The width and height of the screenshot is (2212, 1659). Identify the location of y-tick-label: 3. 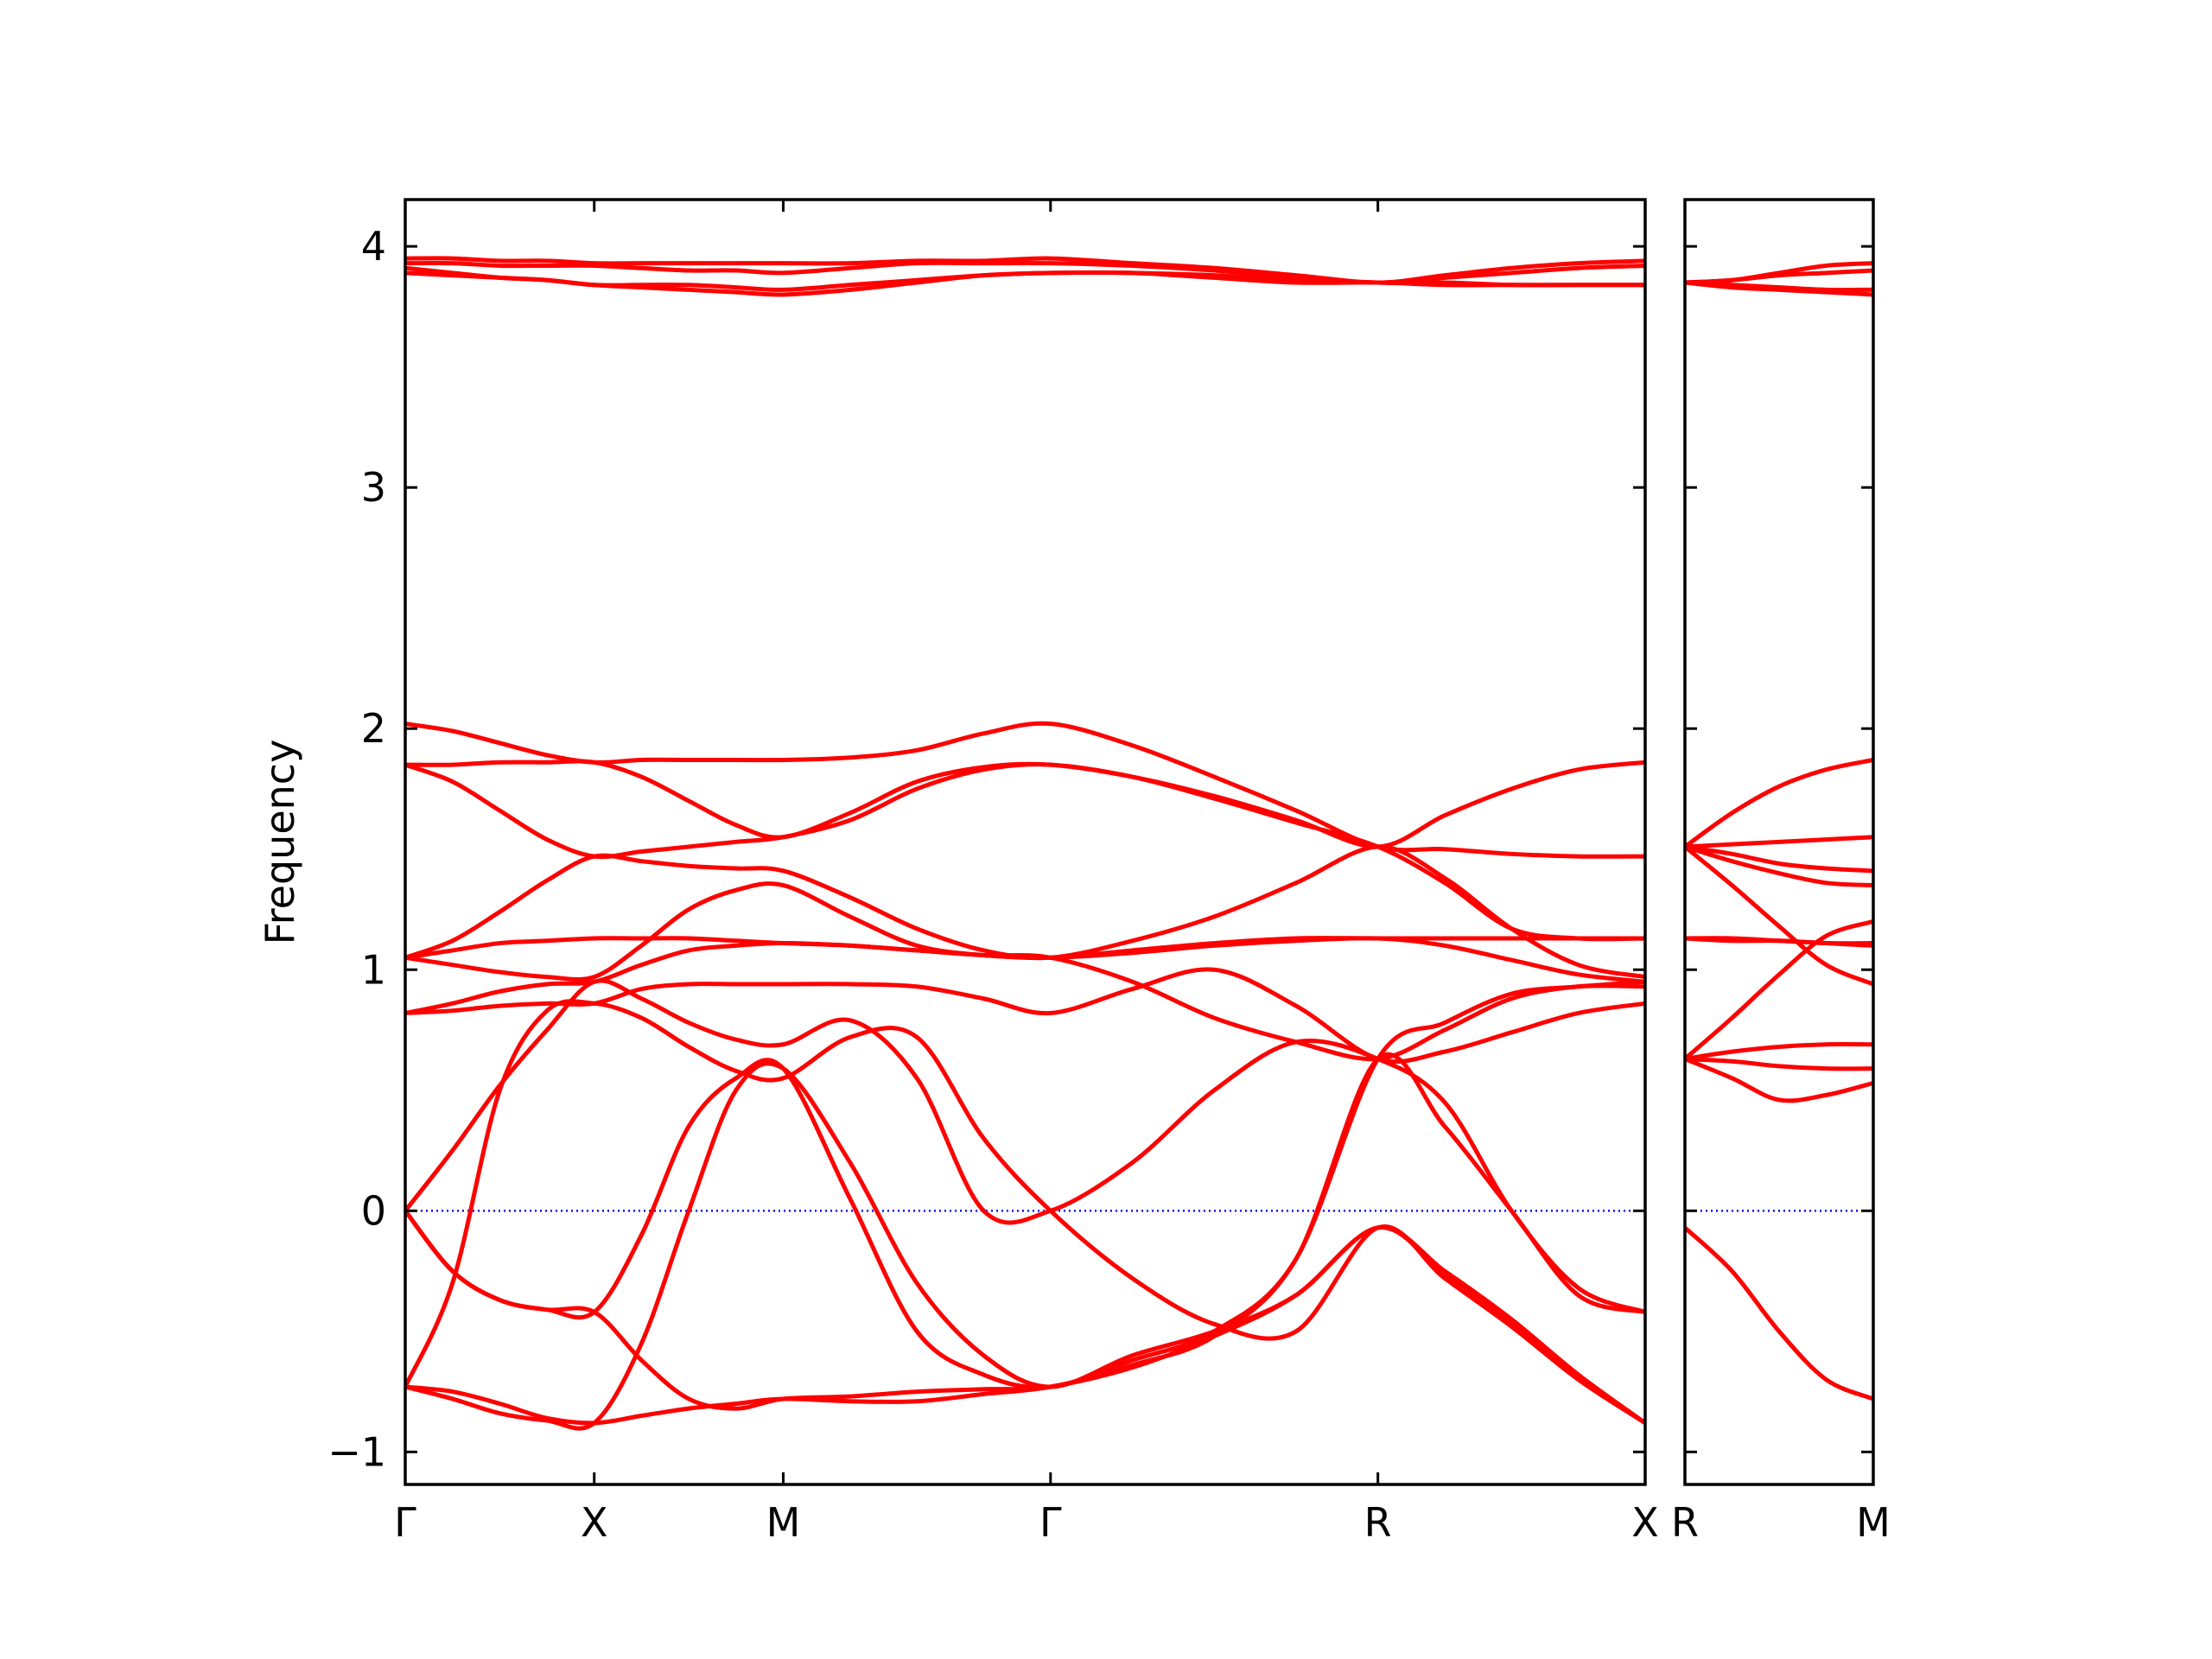
(373, 487).